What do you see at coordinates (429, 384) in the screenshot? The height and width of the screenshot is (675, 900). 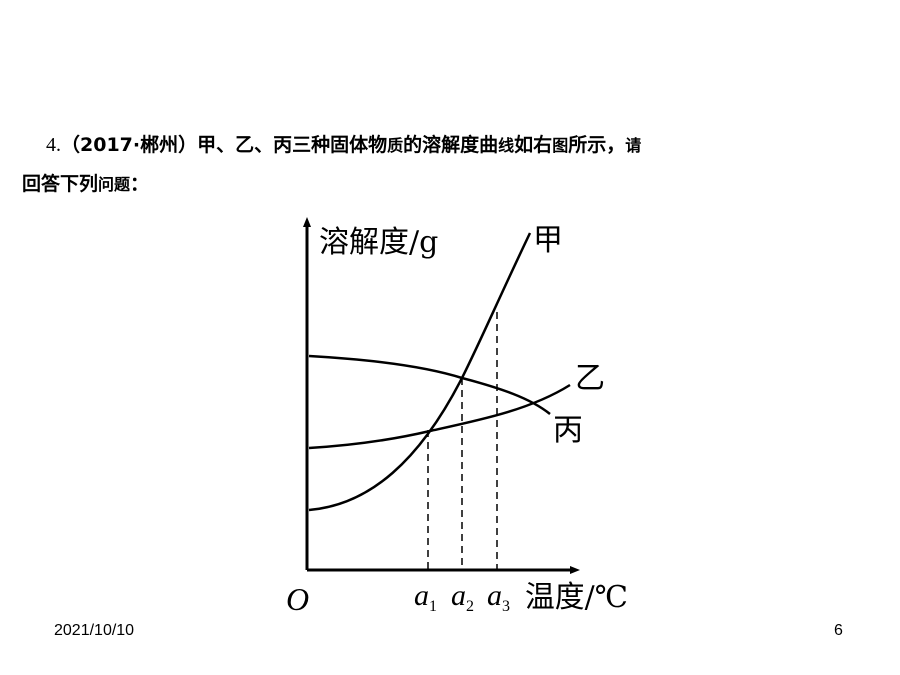 I see `curve-bing` at bounding box center [429, 384].